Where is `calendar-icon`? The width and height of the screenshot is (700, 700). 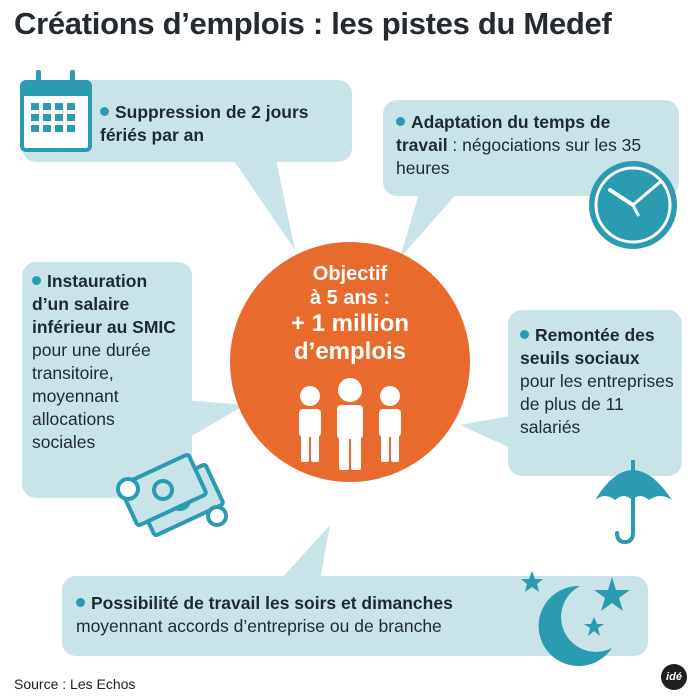 calendar-icon is located at coordinates (56, 111).